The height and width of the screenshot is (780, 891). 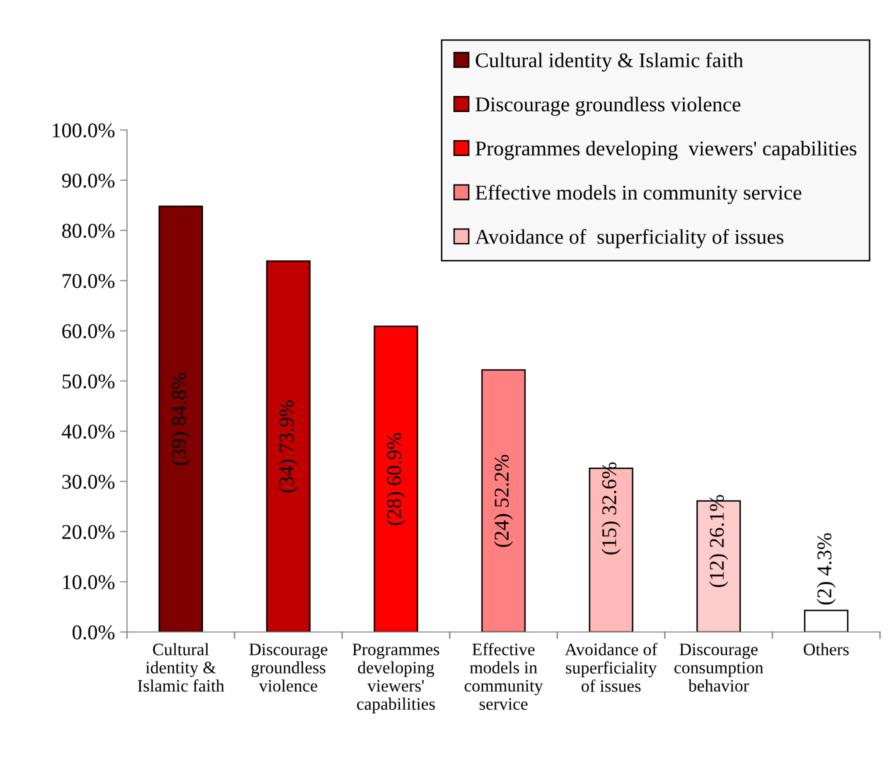 What do you see at coordinates (396, 679) in the screenshot?
I see `x-tick-label: Programmes developing viewers' capabilities` at bounding box center [396, 679].